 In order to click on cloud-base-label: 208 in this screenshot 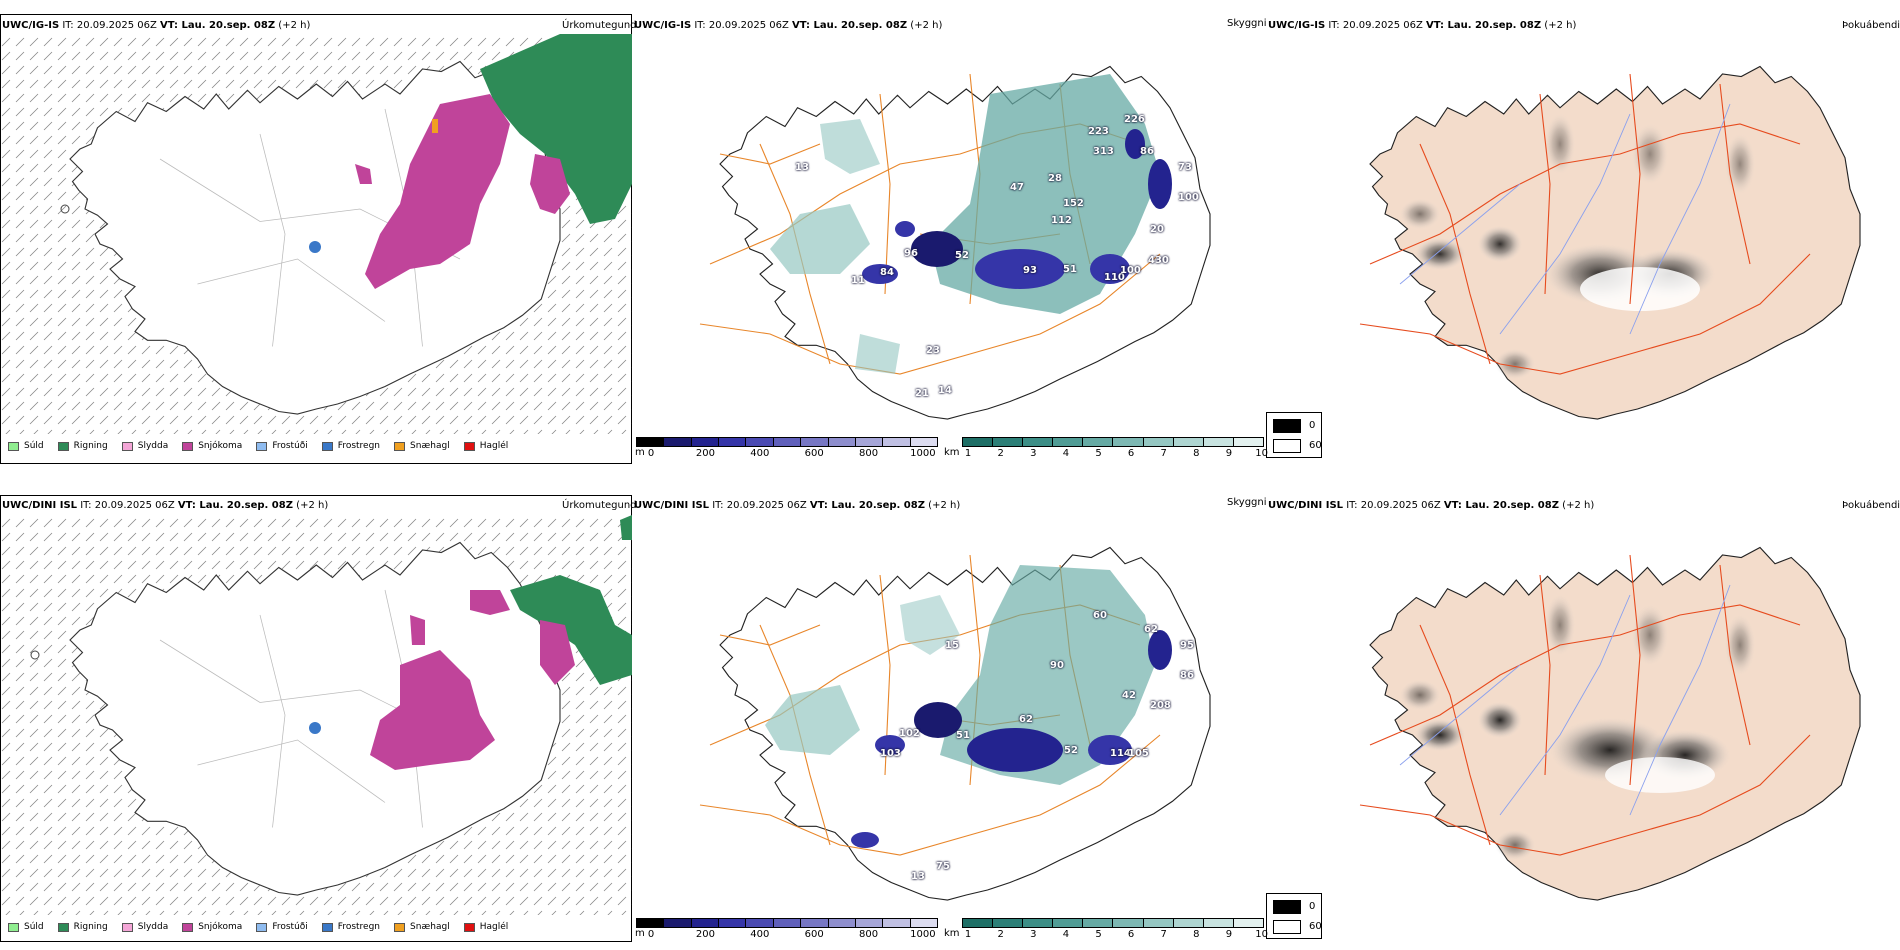, I will do `click(1160, 705)`.